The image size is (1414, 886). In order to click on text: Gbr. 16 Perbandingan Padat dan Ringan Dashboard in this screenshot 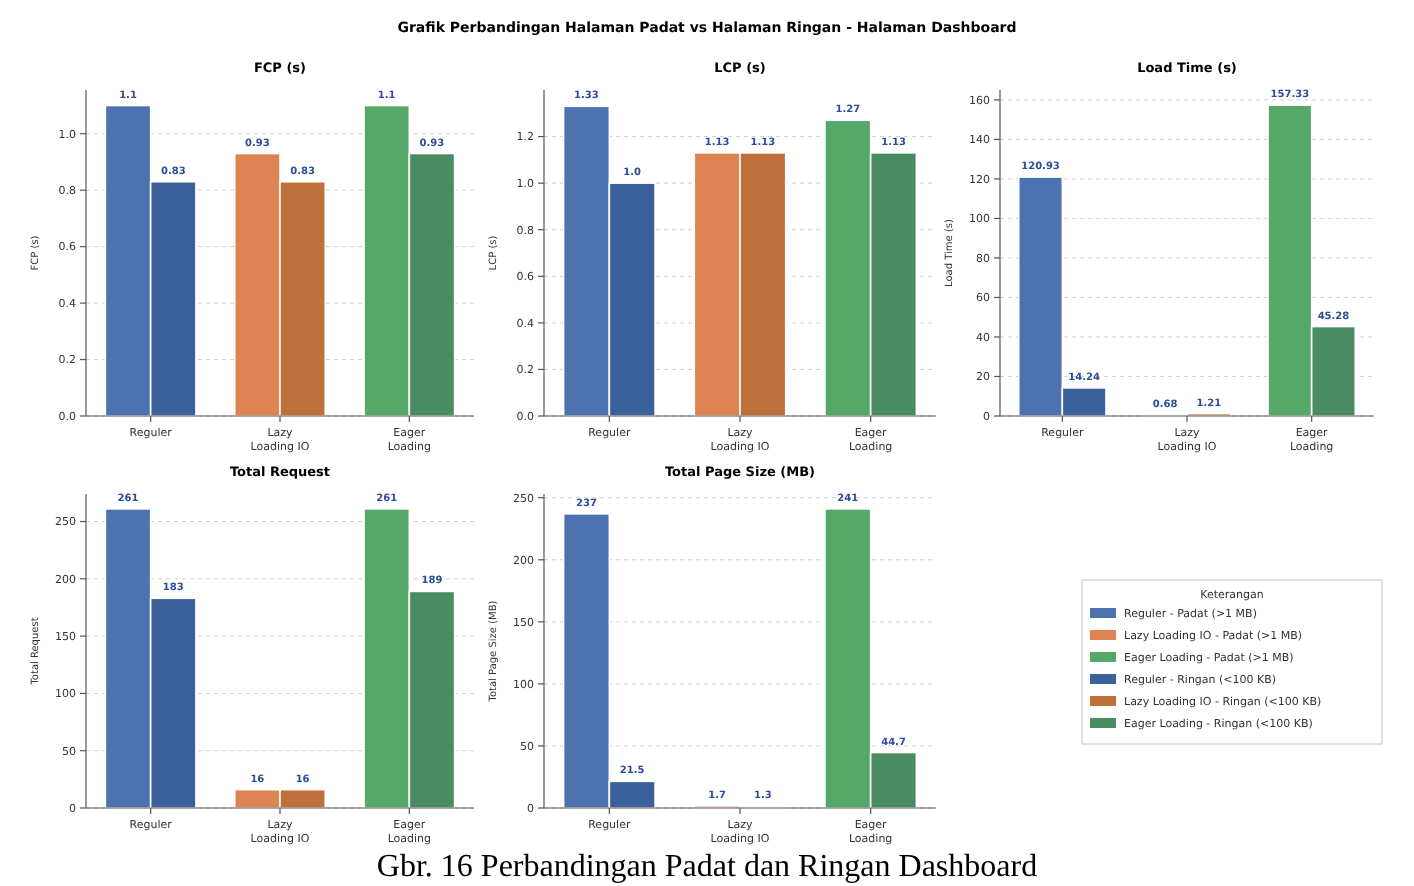, I will do `click(707, 867)`.